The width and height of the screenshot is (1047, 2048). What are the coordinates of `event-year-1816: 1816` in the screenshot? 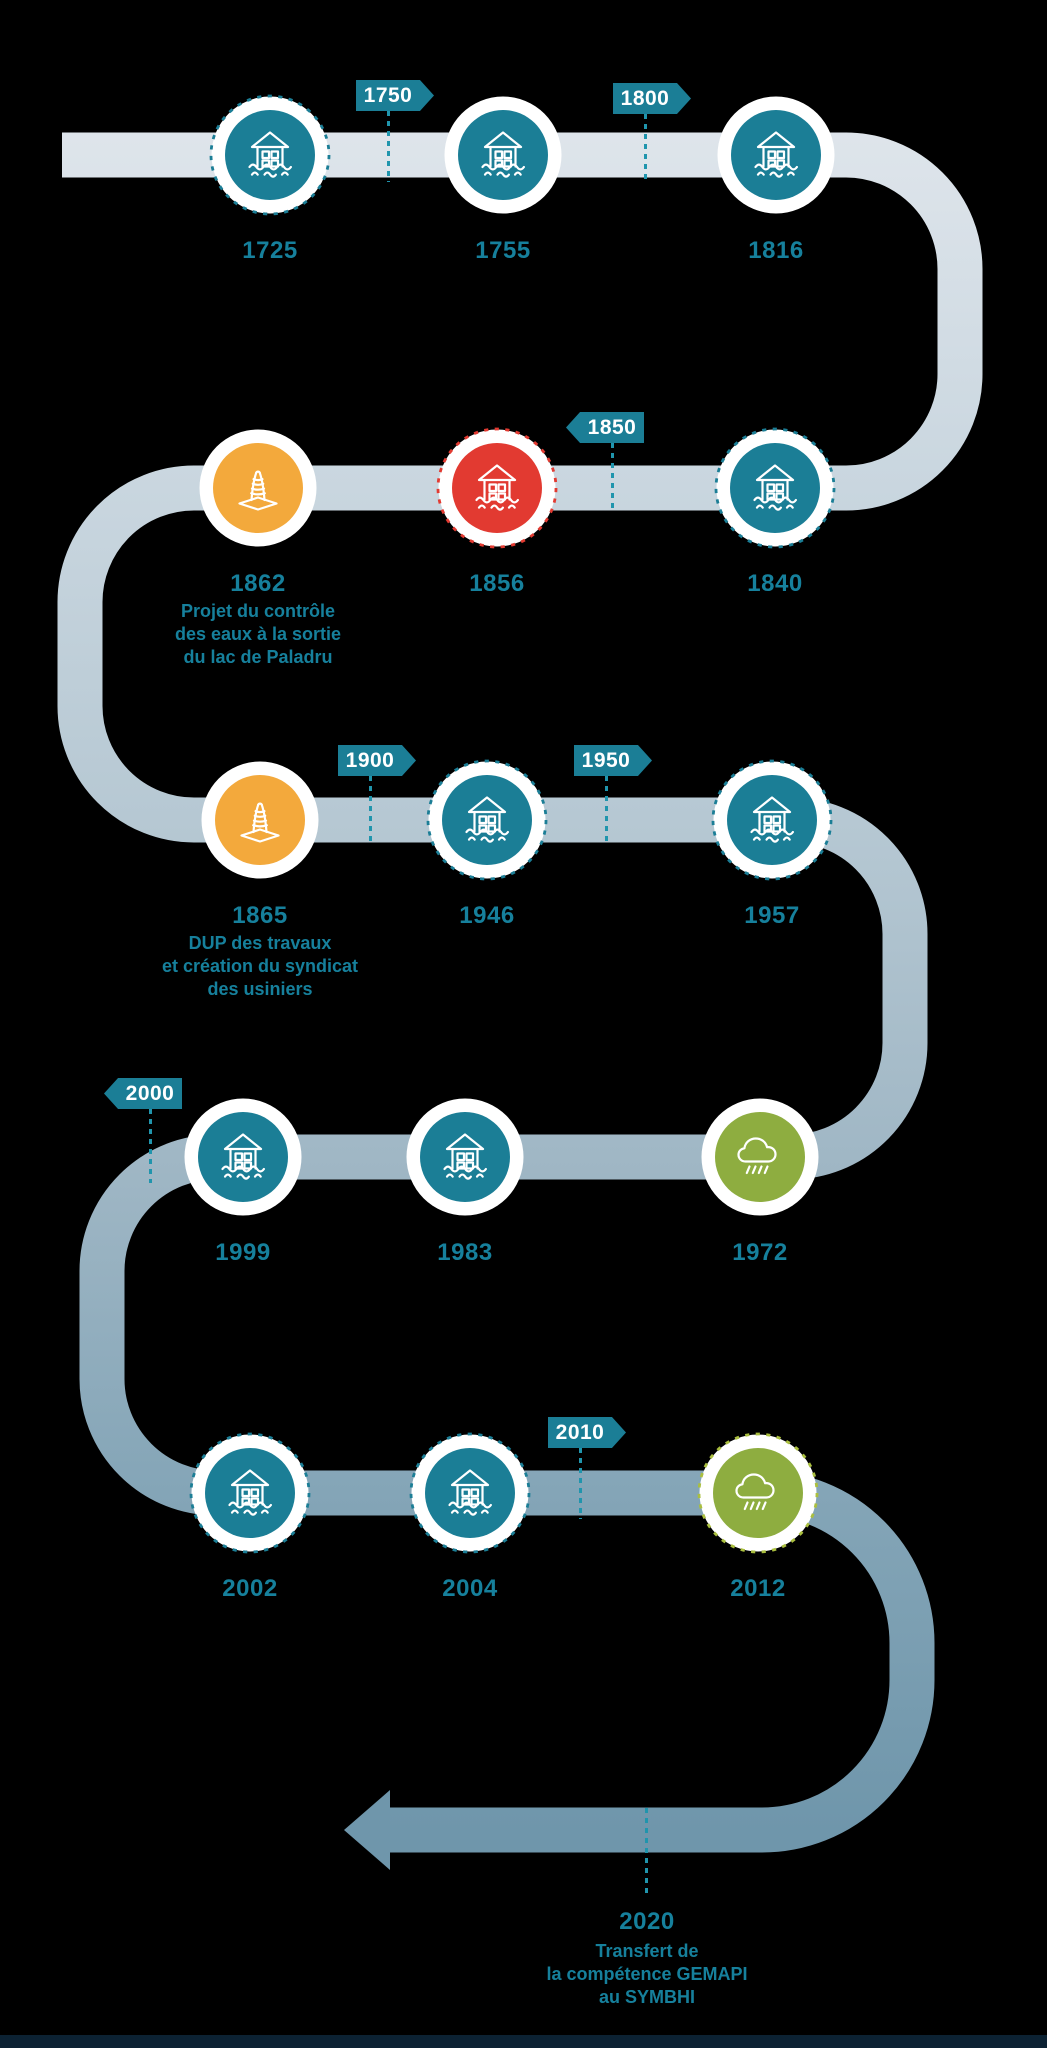 It's located at (776, 250).